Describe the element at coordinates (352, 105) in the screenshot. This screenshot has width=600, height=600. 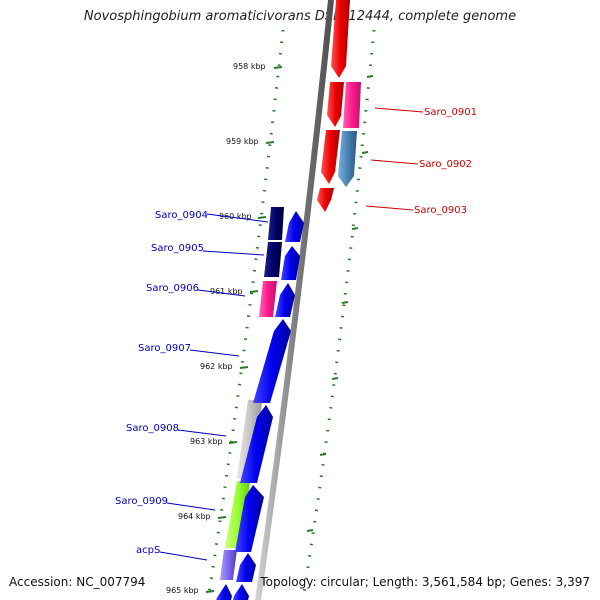
I see `gene-saro-0901-arrow` at that location.